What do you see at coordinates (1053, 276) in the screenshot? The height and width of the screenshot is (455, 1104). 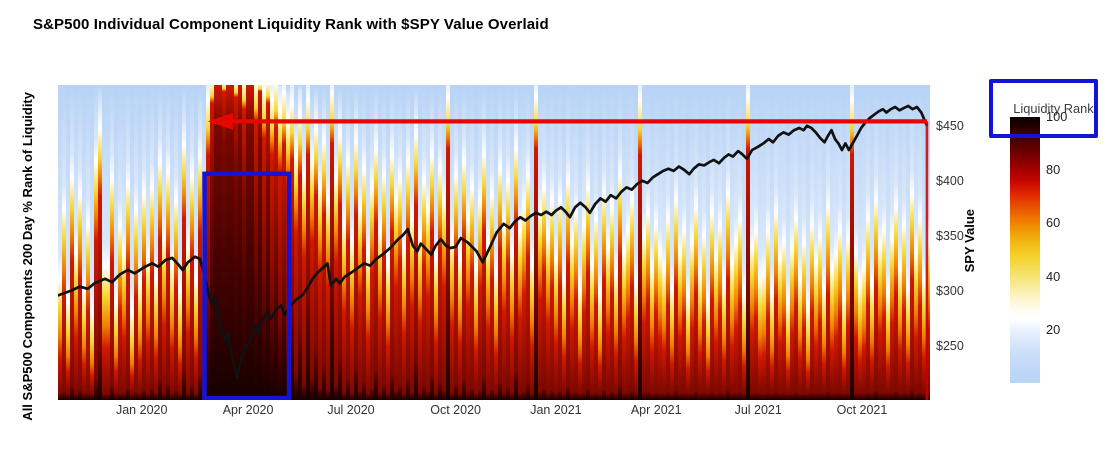 I see `legend-tick: 40` at bounding box center [1053, 276].